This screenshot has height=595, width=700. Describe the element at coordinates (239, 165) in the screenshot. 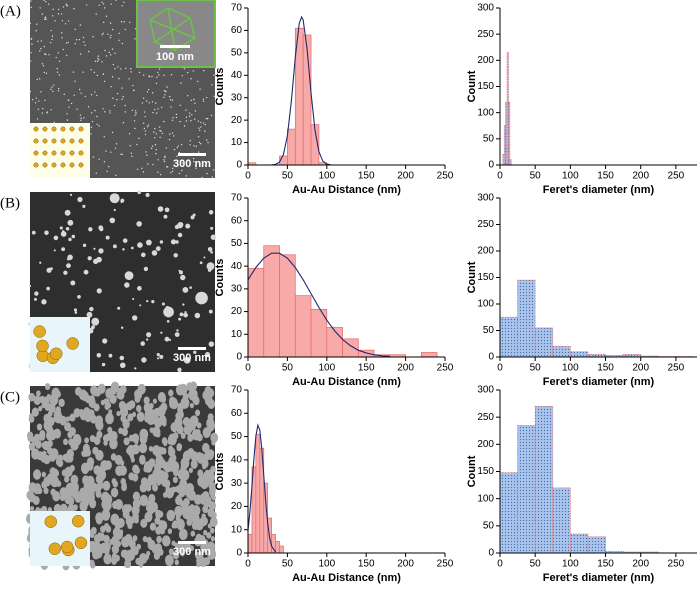

I see `y-tick-label: 0` at that location.